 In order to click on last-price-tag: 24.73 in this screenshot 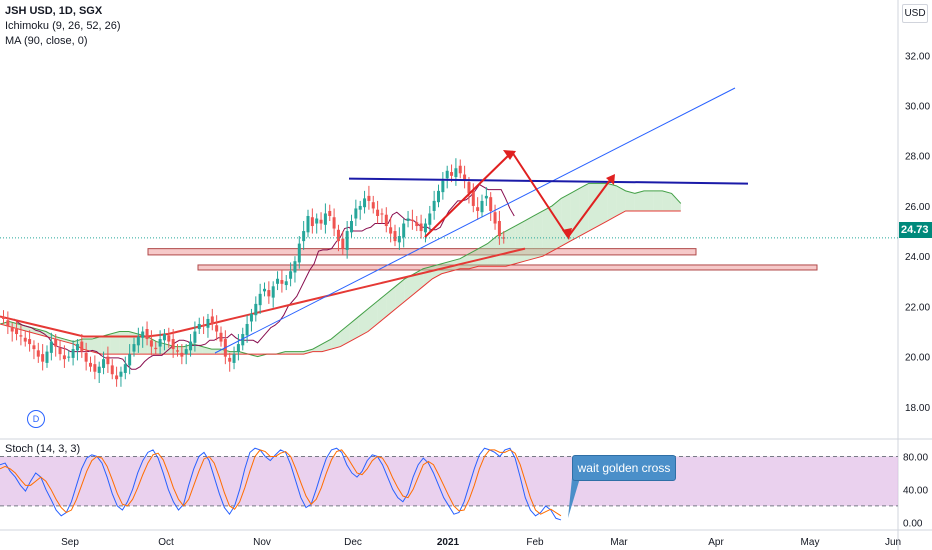, I will do `click(915, 230)`.